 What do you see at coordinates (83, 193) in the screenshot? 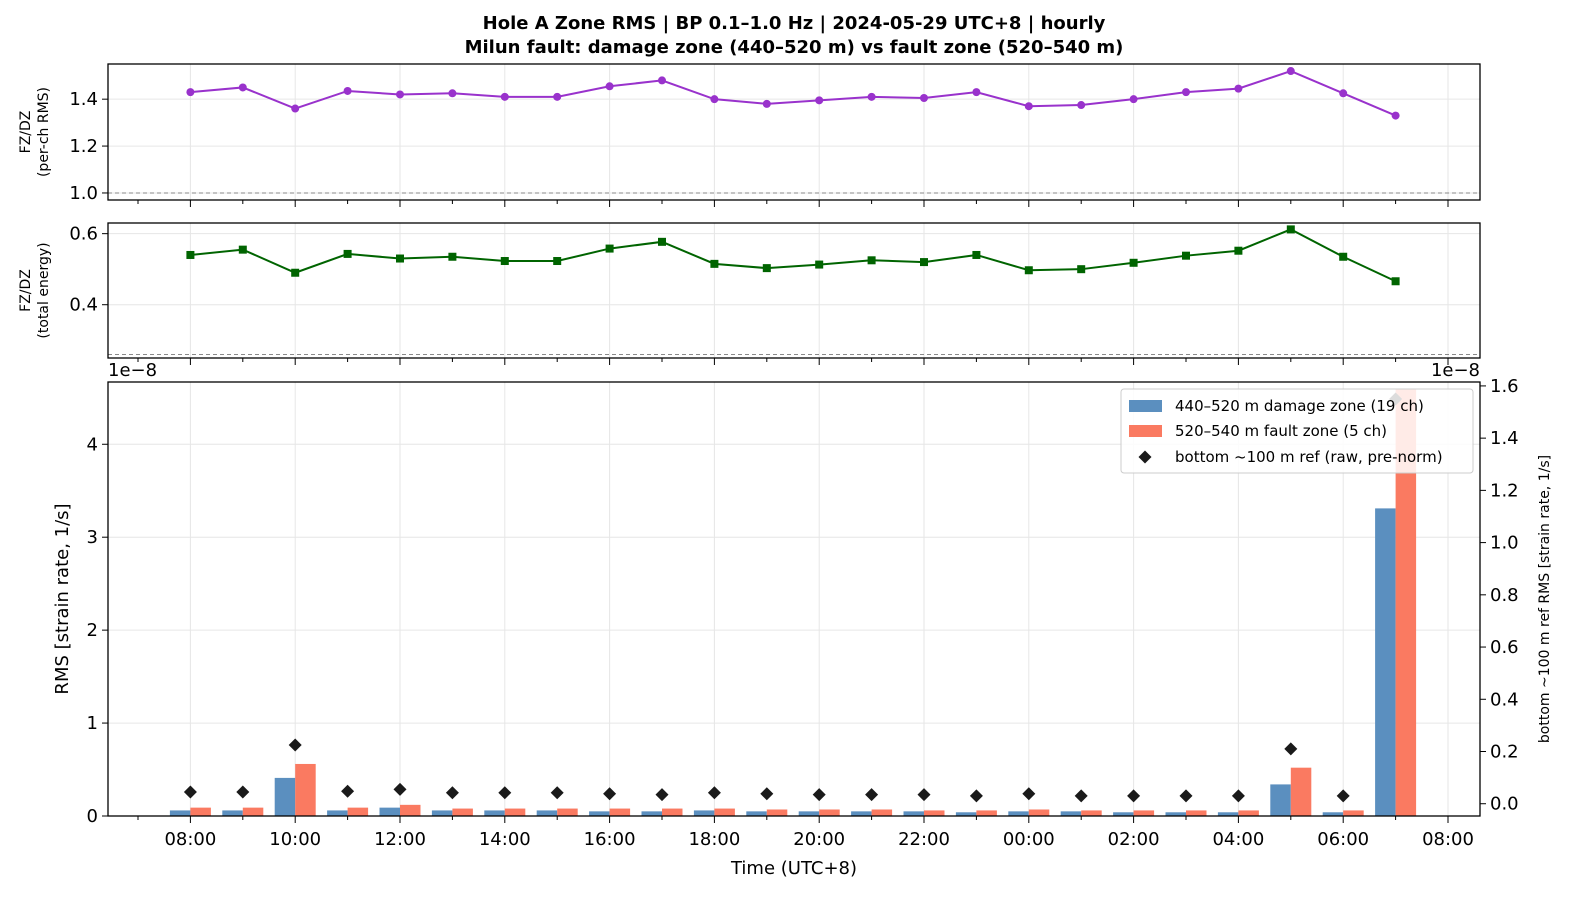
I see `ratio-rms-y-tick-label: 1.0` at bounding box center [83, 193].